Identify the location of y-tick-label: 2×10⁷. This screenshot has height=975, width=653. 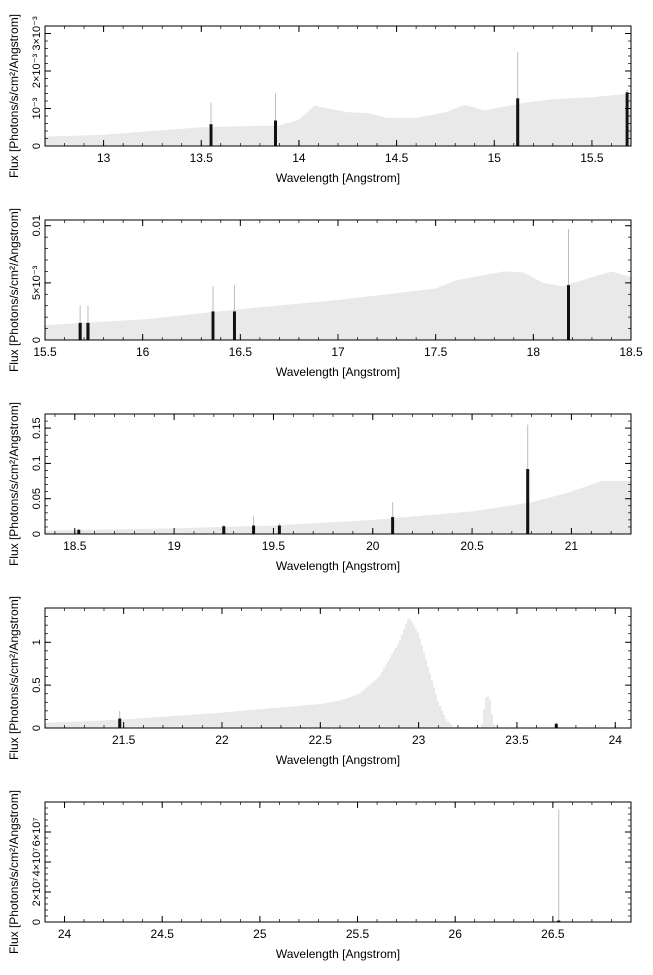
(37, 892).